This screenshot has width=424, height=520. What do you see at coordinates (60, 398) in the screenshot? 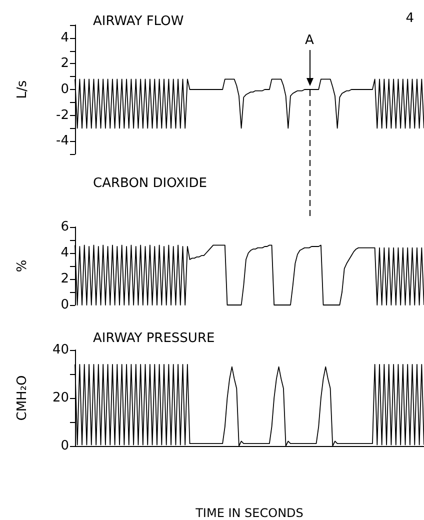
I see `y-tick-label: 20` at bounding box center [60, 398].